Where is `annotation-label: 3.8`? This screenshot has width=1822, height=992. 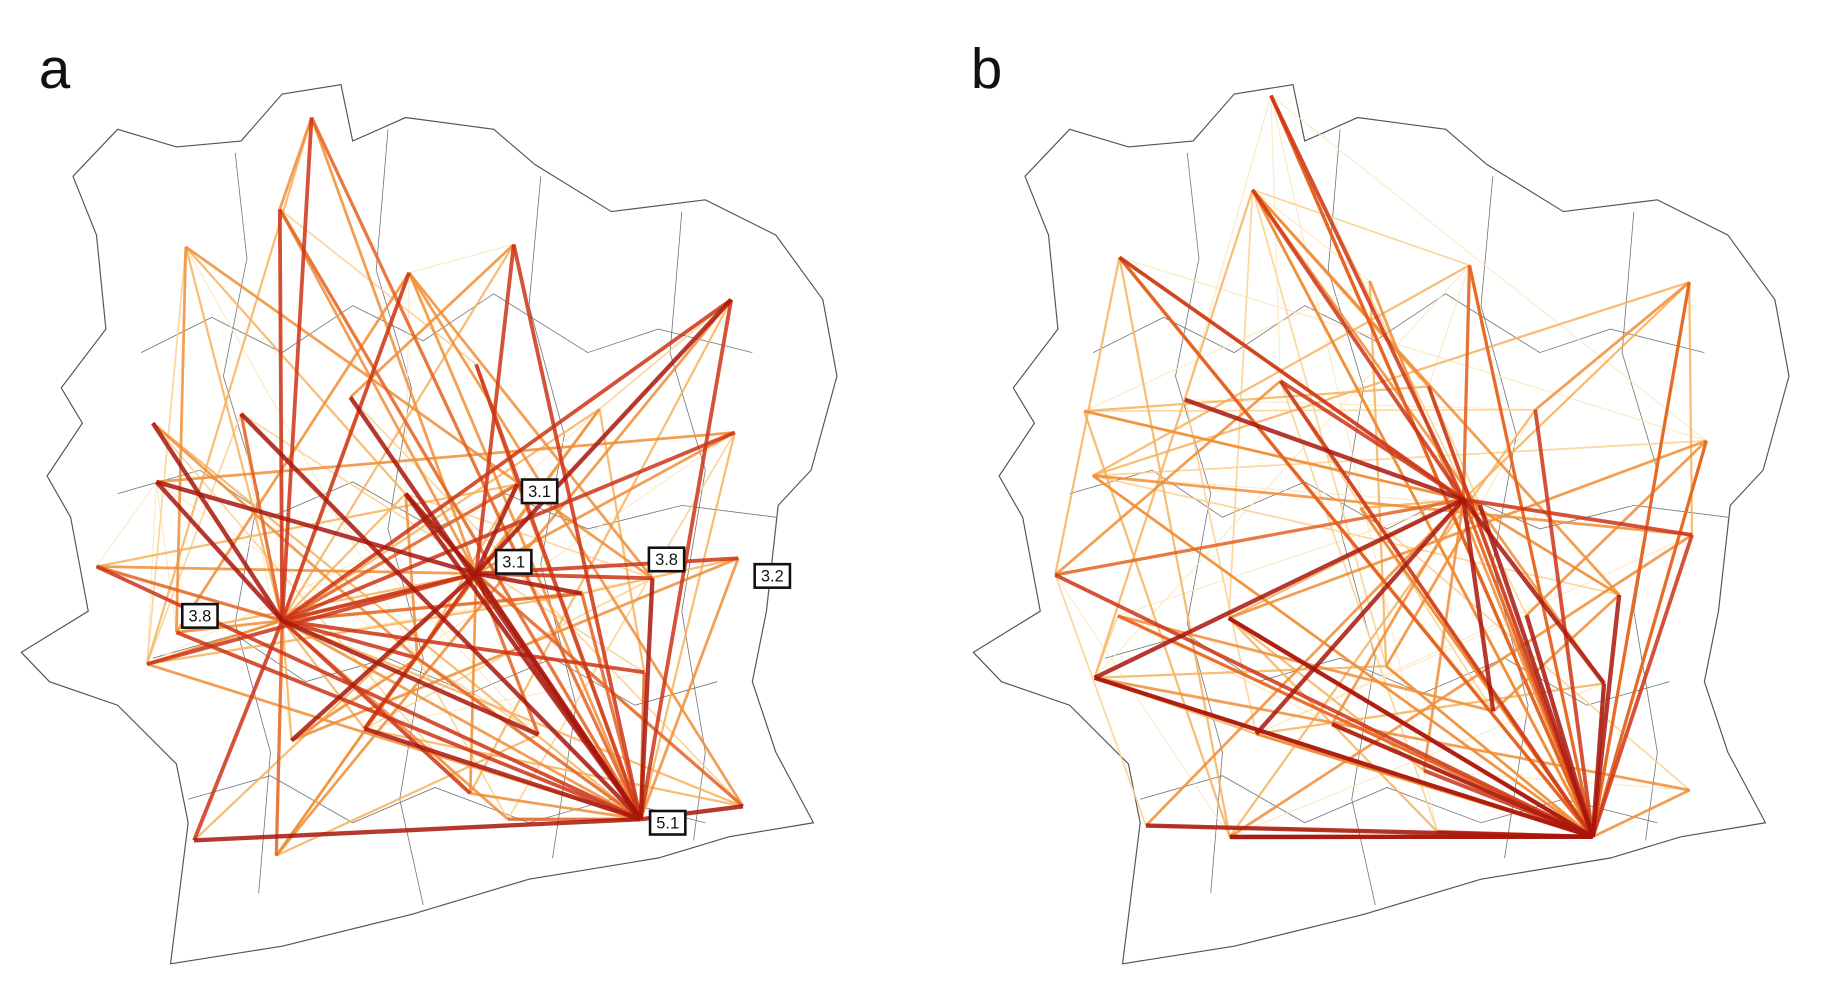
annotation-label: 3.8 is located at coordinates (199, 616).